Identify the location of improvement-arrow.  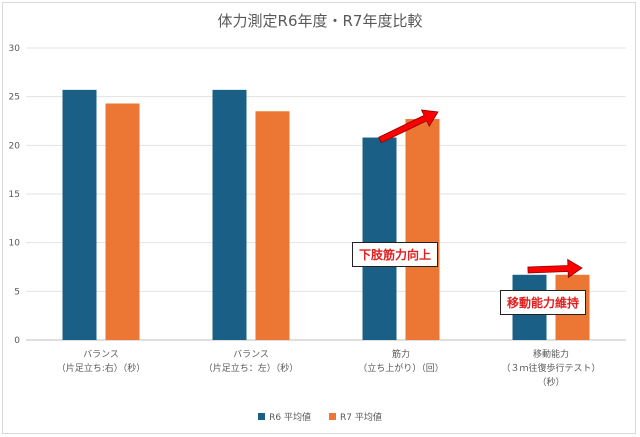
(408, 126).